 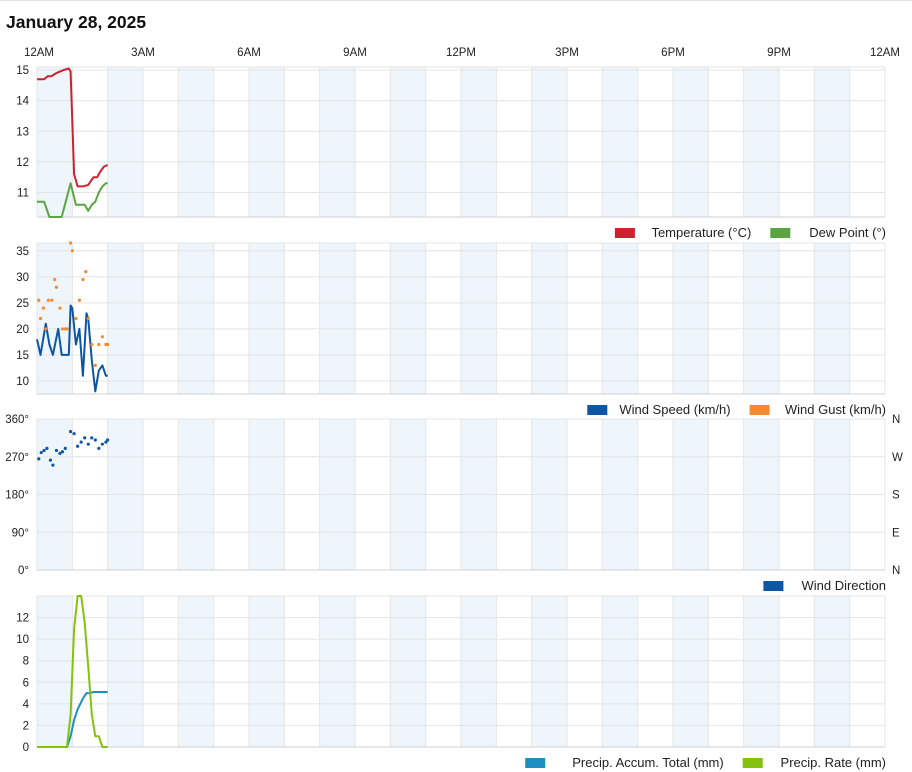 I want to click on precip-accum-total-mm-line, so click(x=72, y=719).